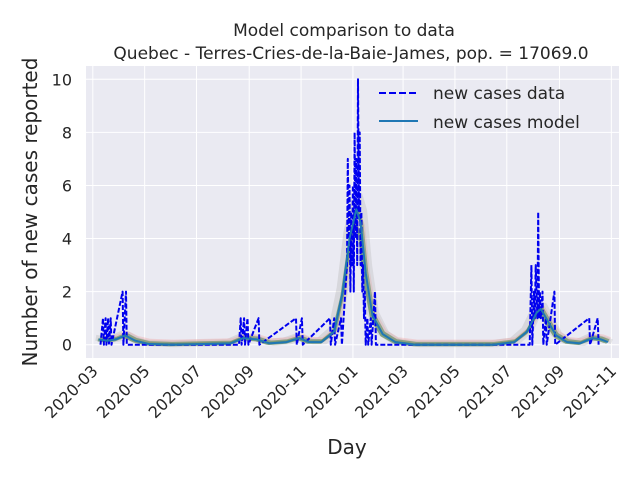 This screenshot has height=480, width=640. I want to click on x-tick-label: 2020-05, so click(123, 391).